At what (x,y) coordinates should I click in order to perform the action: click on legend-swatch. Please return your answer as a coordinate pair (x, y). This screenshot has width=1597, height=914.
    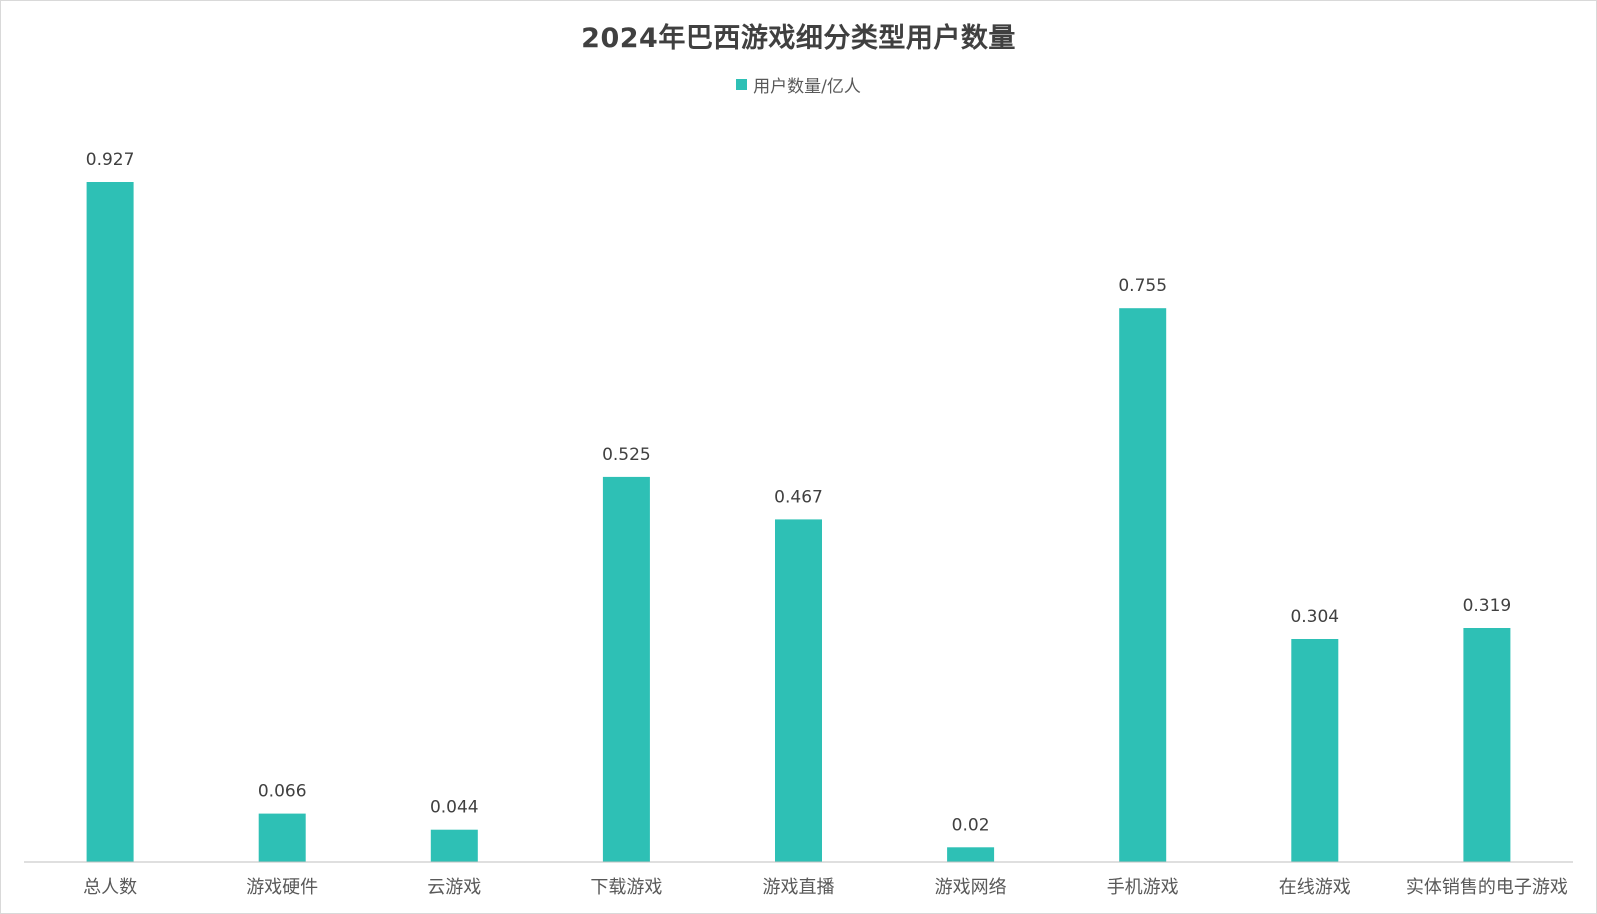
    Looking at the image, I should click on (742, 84).